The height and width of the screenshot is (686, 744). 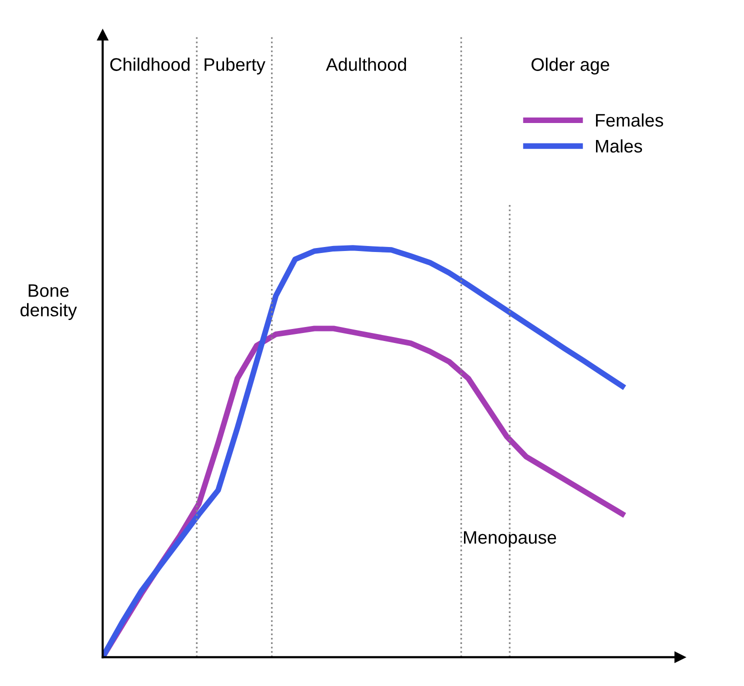 I want to click on legend-label: Females, so click(x=630, y=120).